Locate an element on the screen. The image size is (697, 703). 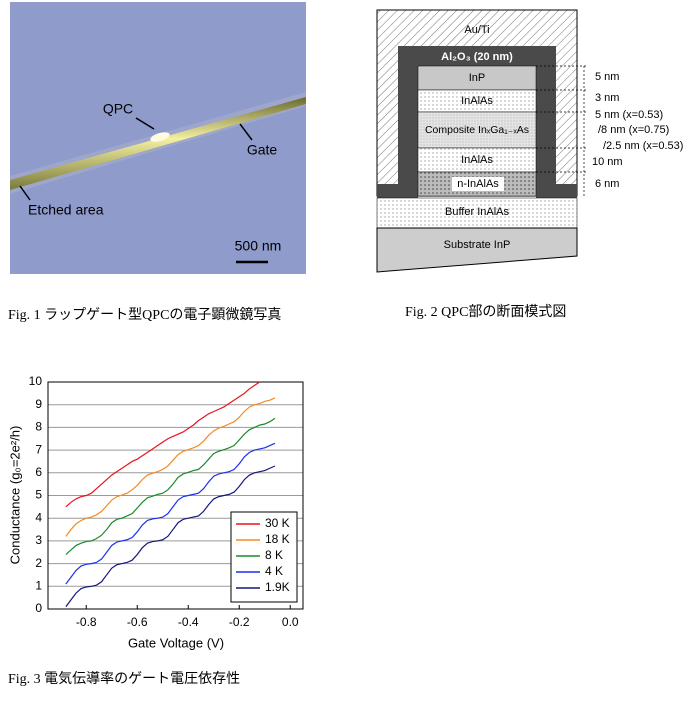
scale-label: 500 nm is located at coordinates (258, 246).